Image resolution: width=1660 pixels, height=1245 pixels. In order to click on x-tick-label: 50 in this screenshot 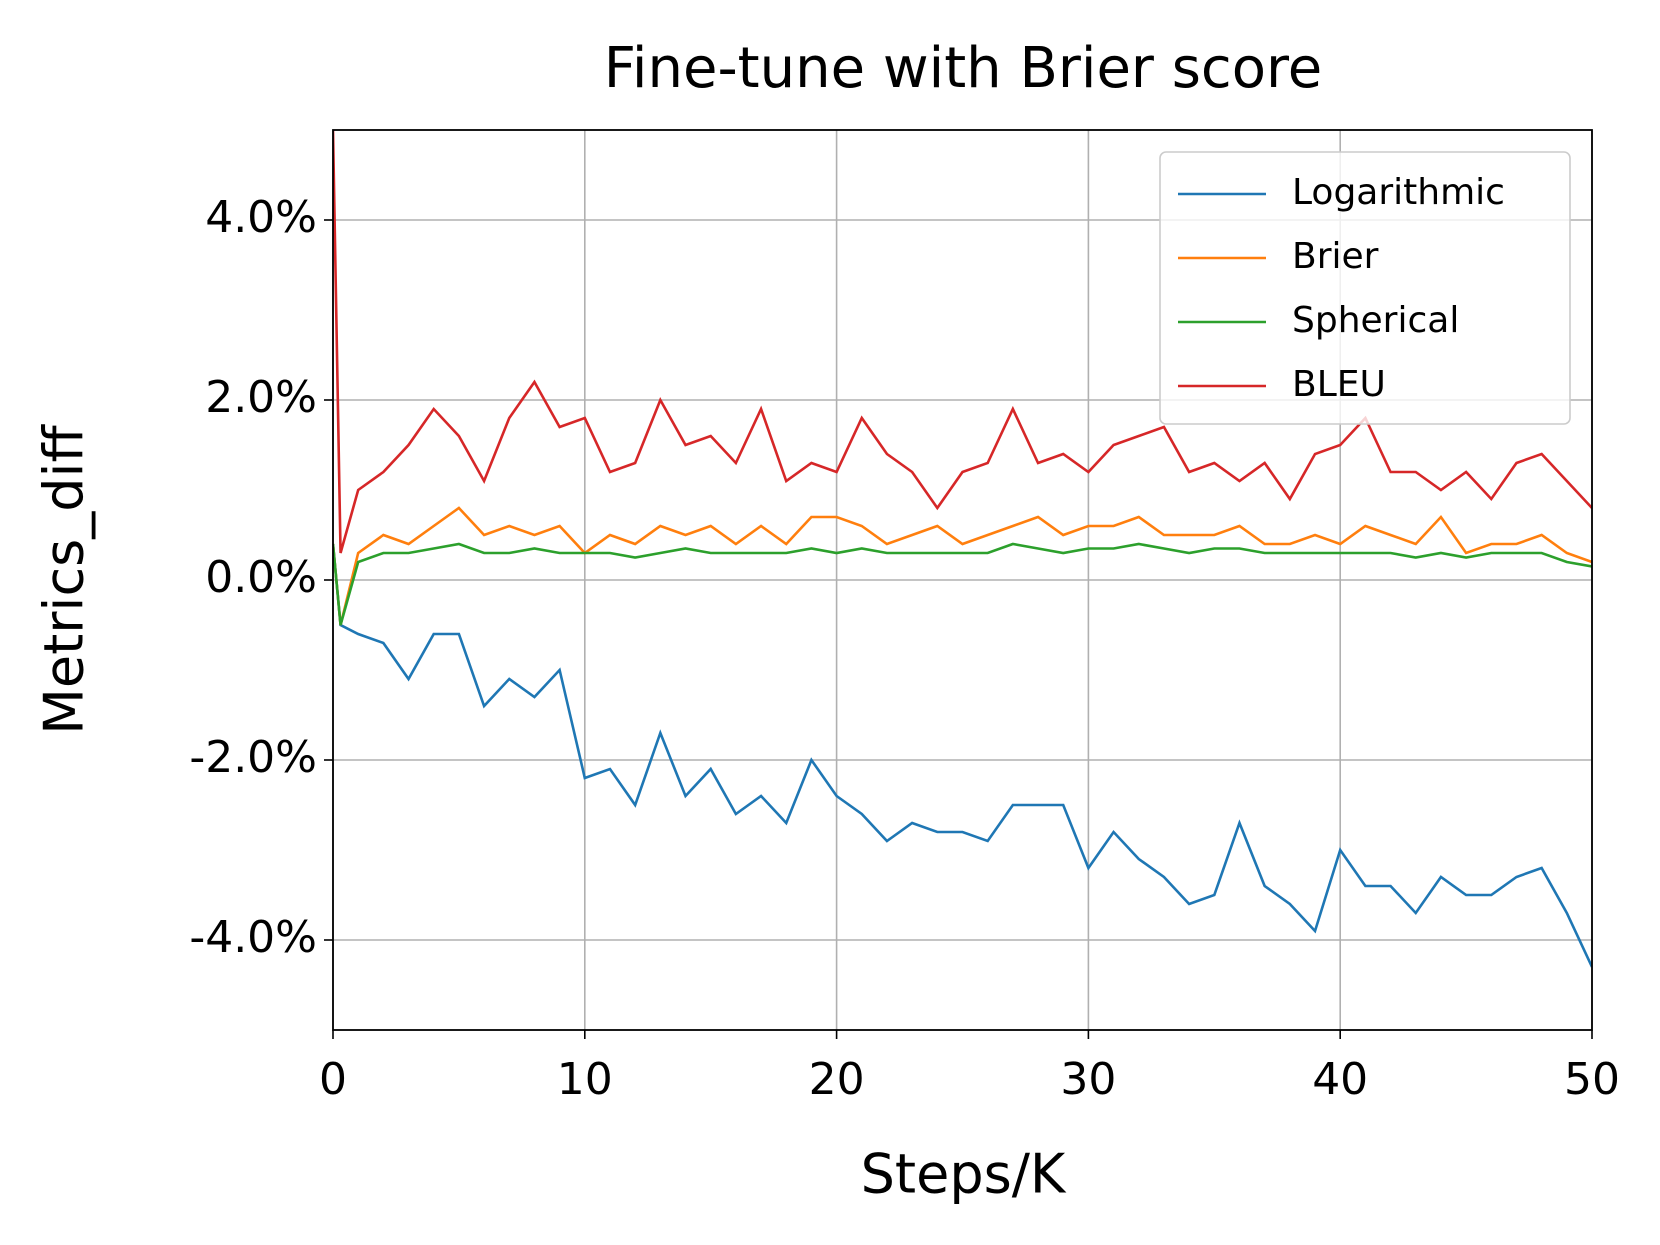, I will do `click(1592, 1079)`.